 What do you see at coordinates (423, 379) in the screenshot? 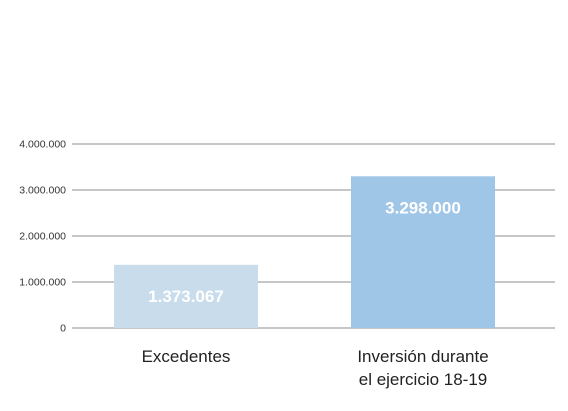
I see `category-label: el ejercicio 18-19` at bounding box center [423, 379].